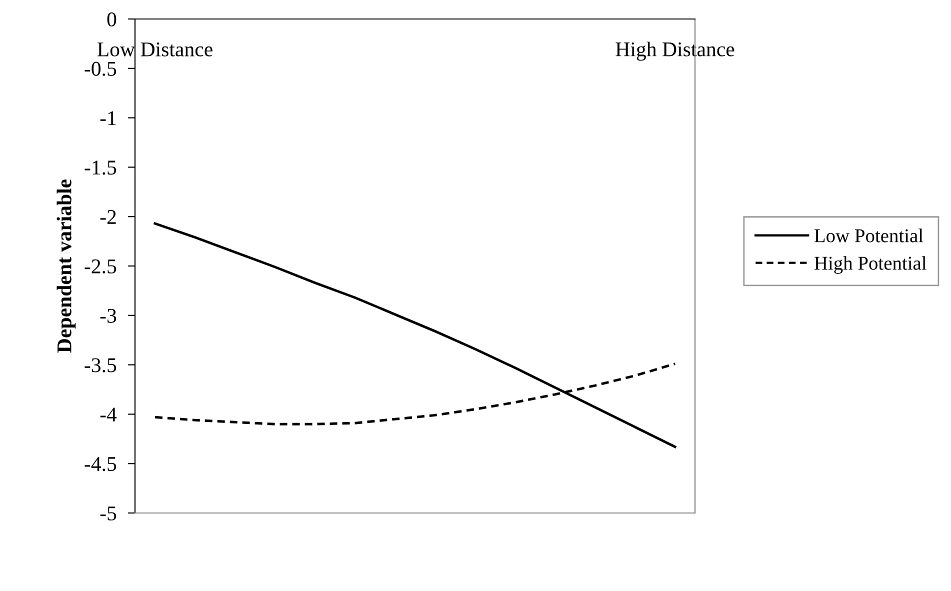 The width and height of the screenshot is (951, 591). What do you see at coordinates (100, 167) in the screenshot?
I see `y-tick-label: -1.5` at bounding box center [100, 167].